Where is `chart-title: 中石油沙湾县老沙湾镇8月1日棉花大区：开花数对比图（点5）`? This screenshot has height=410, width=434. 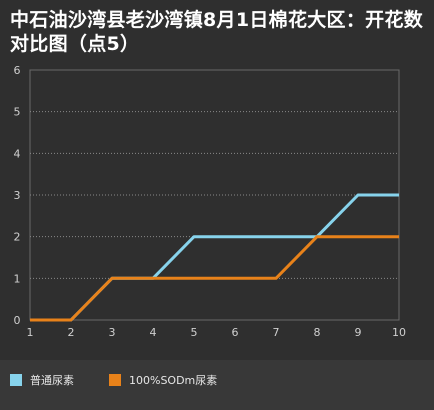
chart-title: 中石油沙湾县老沙湾镇8月1日棉花大区：开花数对比图（点5） is located at coordinates (217, 32).